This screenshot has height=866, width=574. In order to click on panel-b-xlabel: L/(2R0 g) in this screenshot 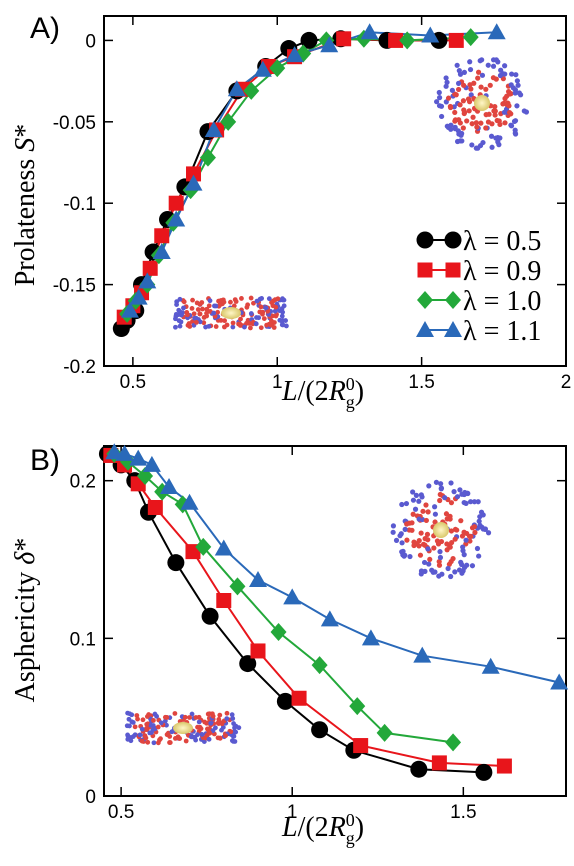, I will do `click(322, 829)`.